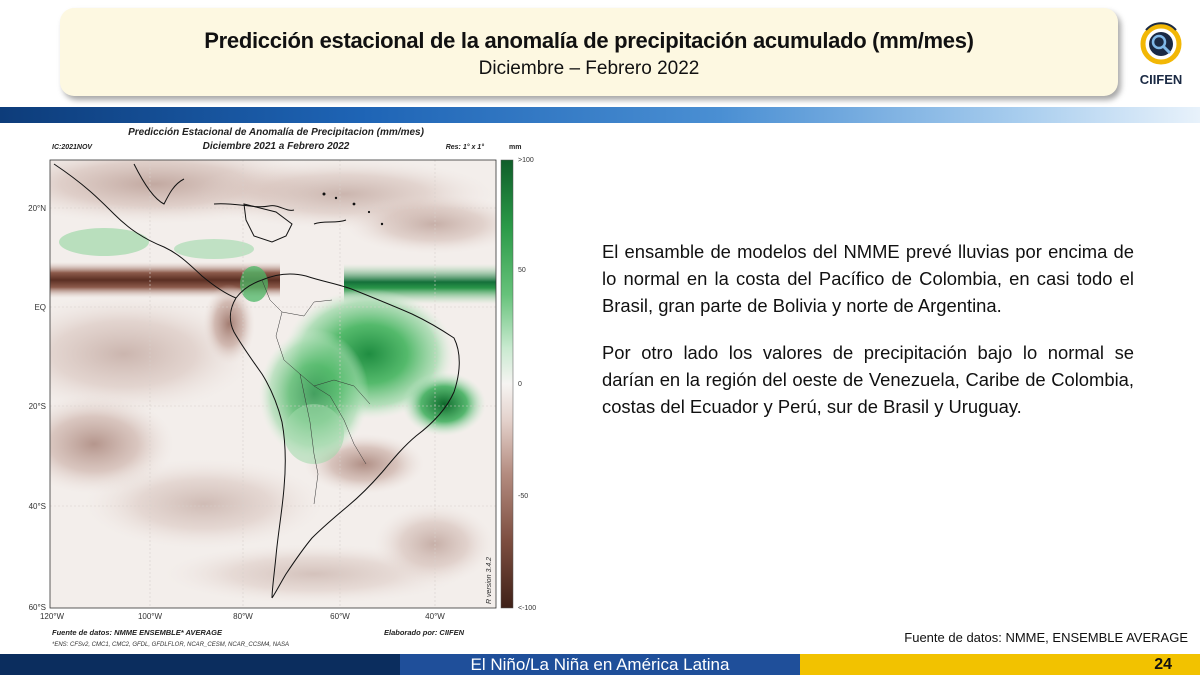  What do you see at coordinates (520, 384) in the screenshot?
I see `colorbar-tick-0: 0` at bounding box center [520, 384].